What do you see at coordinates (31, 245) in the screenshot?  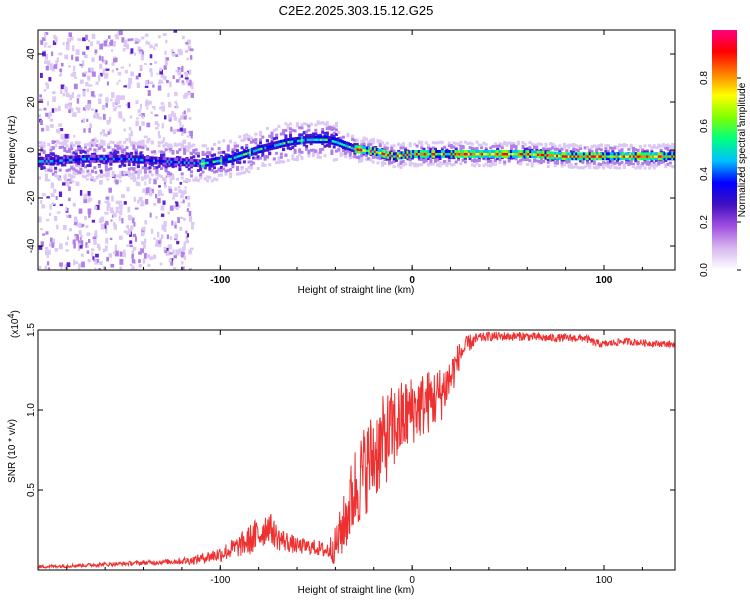 I see `spectrogram-y-tick-label: -40` at bounding box center [31, 245].